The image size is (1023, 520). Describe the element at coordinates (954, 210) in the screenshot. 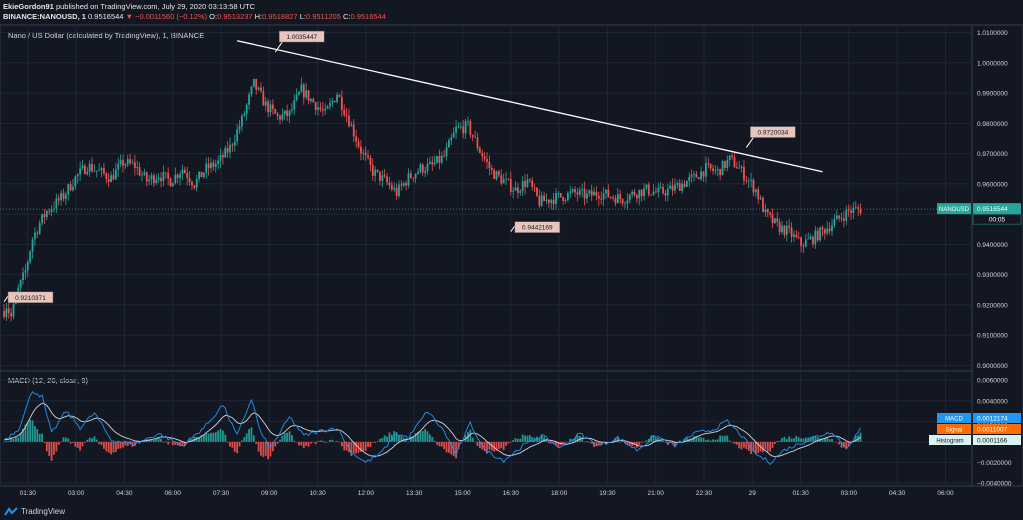

I see `symbol-tag-label: NANOUSD` at that location.